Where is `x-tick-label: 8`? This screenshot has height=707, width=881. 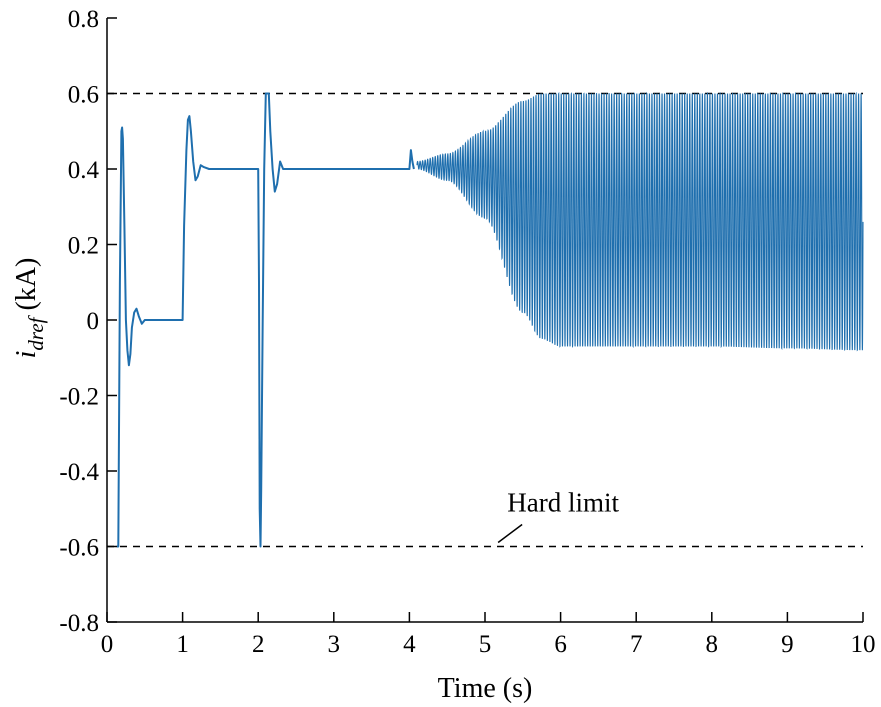 x-tick-label: 8 is located at coordinates (712, 644).